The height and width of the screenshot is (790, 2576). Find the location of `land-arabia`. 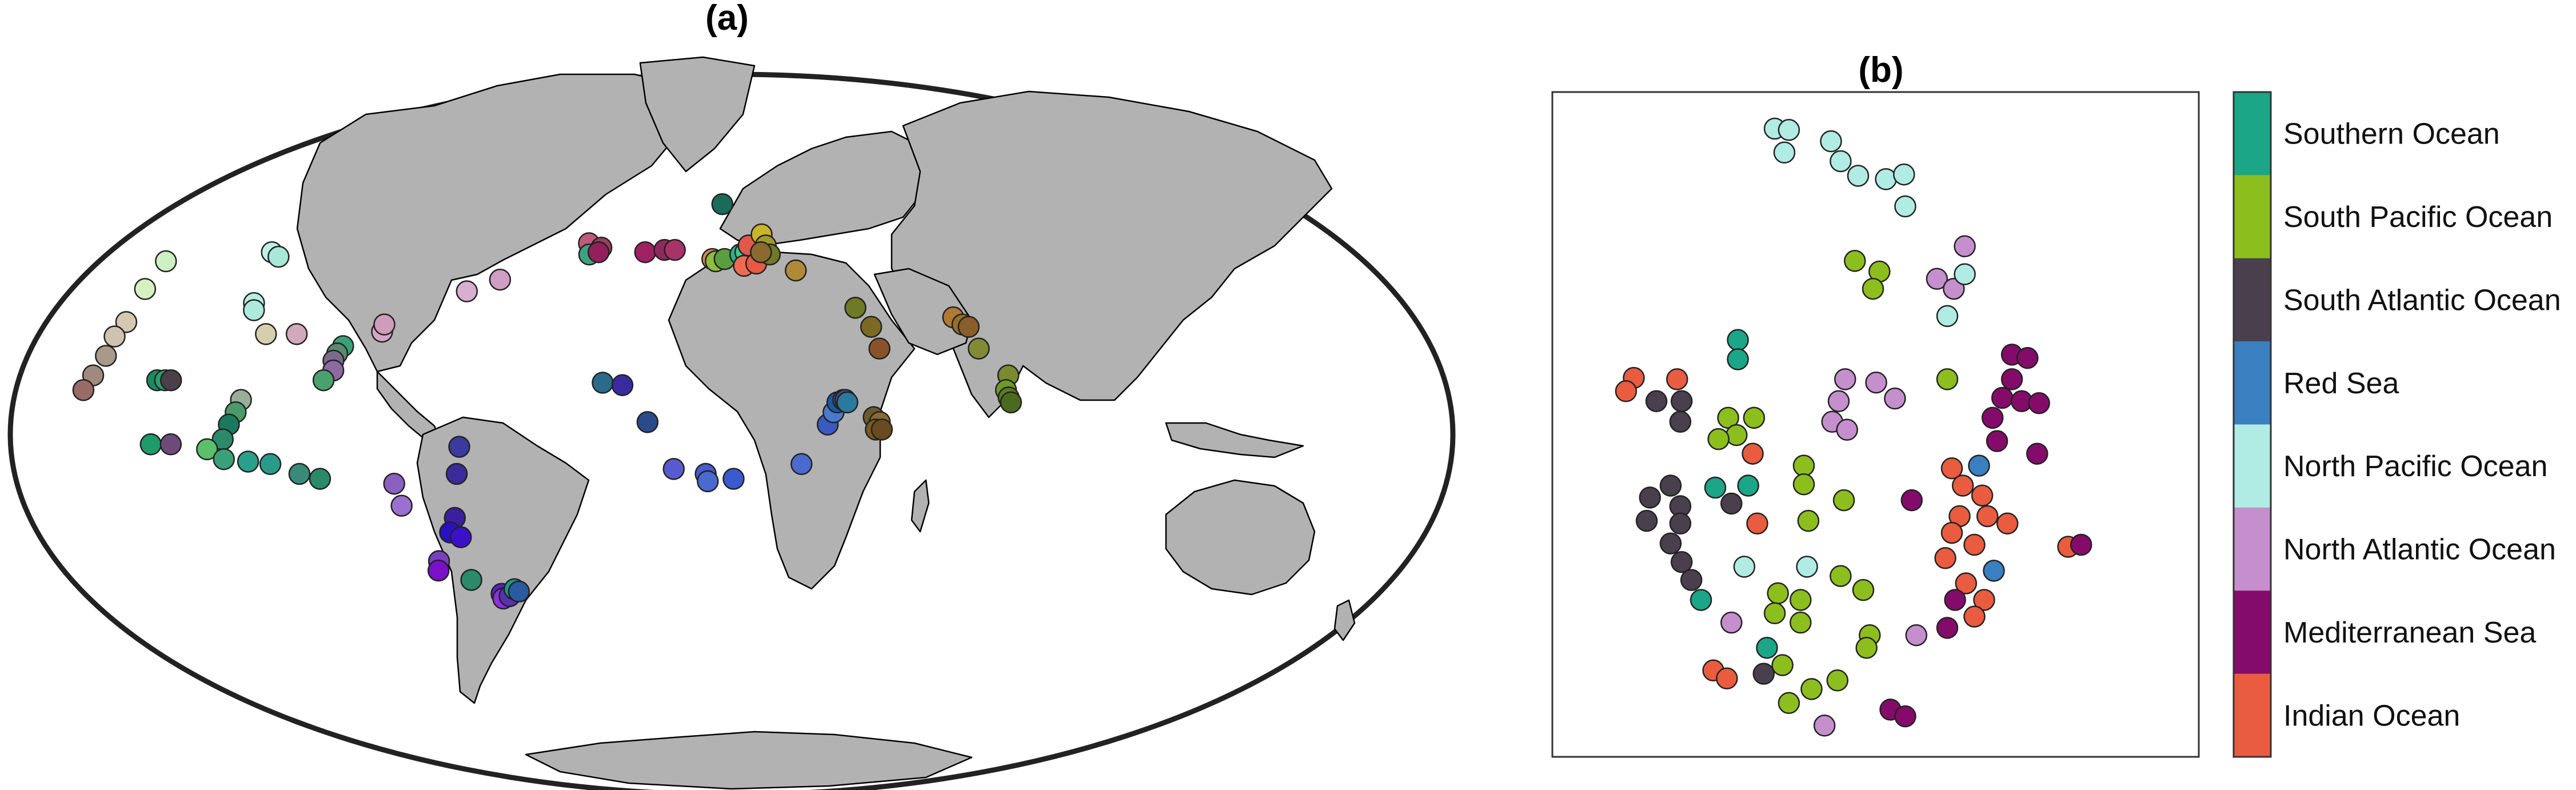

land-arabia is located at coordinates (923, 312).